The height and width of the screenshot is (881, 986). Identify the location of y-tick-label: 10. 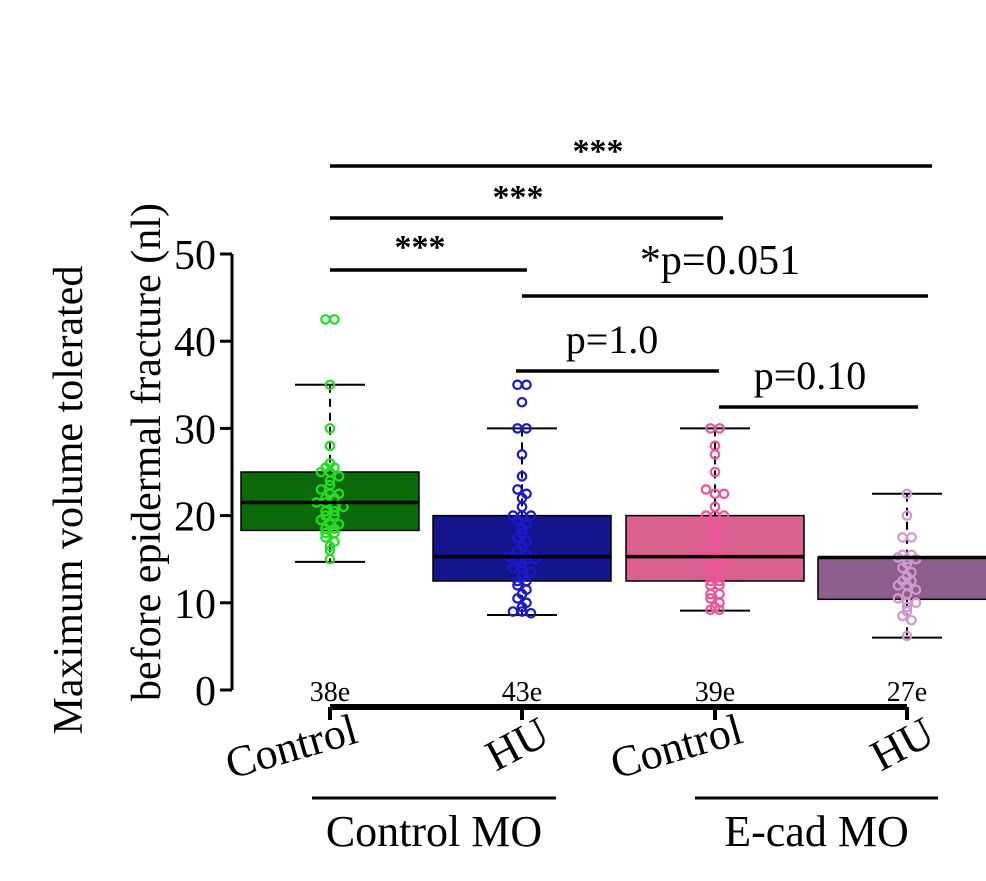
(195, 605).